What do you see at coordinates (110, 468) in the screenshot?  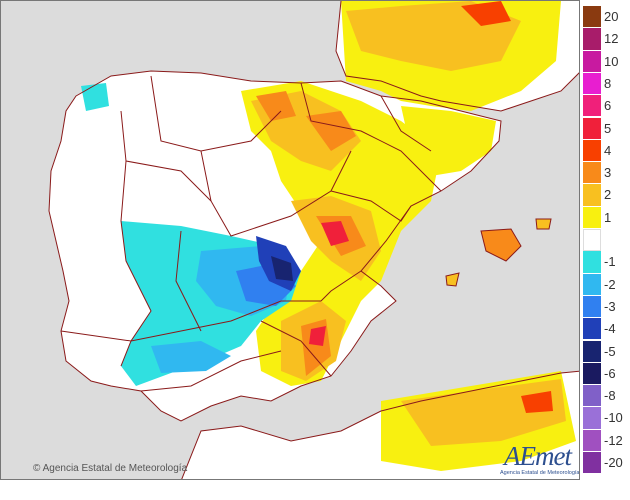 I see `credit-text: © Agencia Estatal de Meteorología` at bounding box center [110, 468].